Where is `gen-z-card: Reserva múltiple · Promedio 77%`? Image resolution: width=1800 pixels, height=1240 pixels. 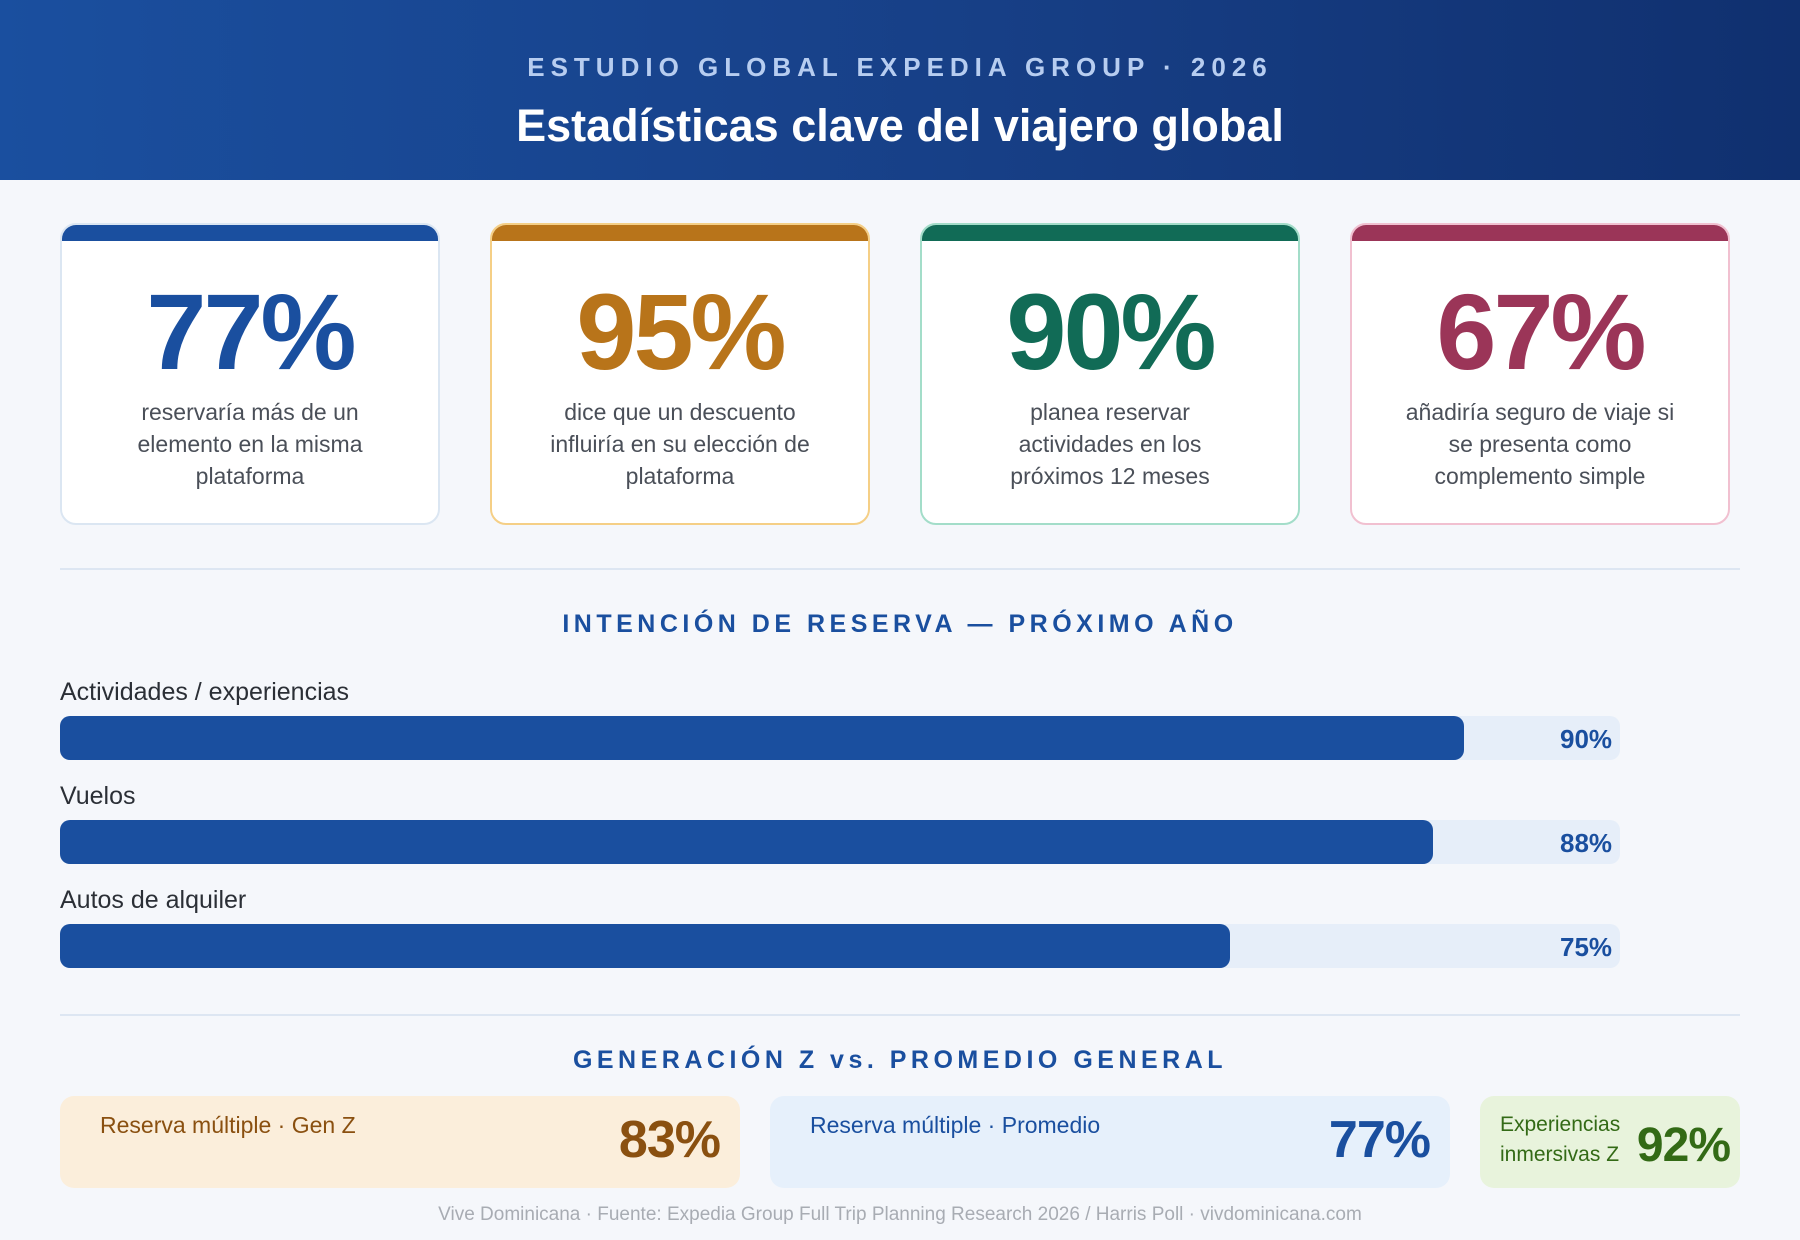 gen-z-card: Reserva múltiple · Promedio 77% is located at coordinates (1110, 1142).